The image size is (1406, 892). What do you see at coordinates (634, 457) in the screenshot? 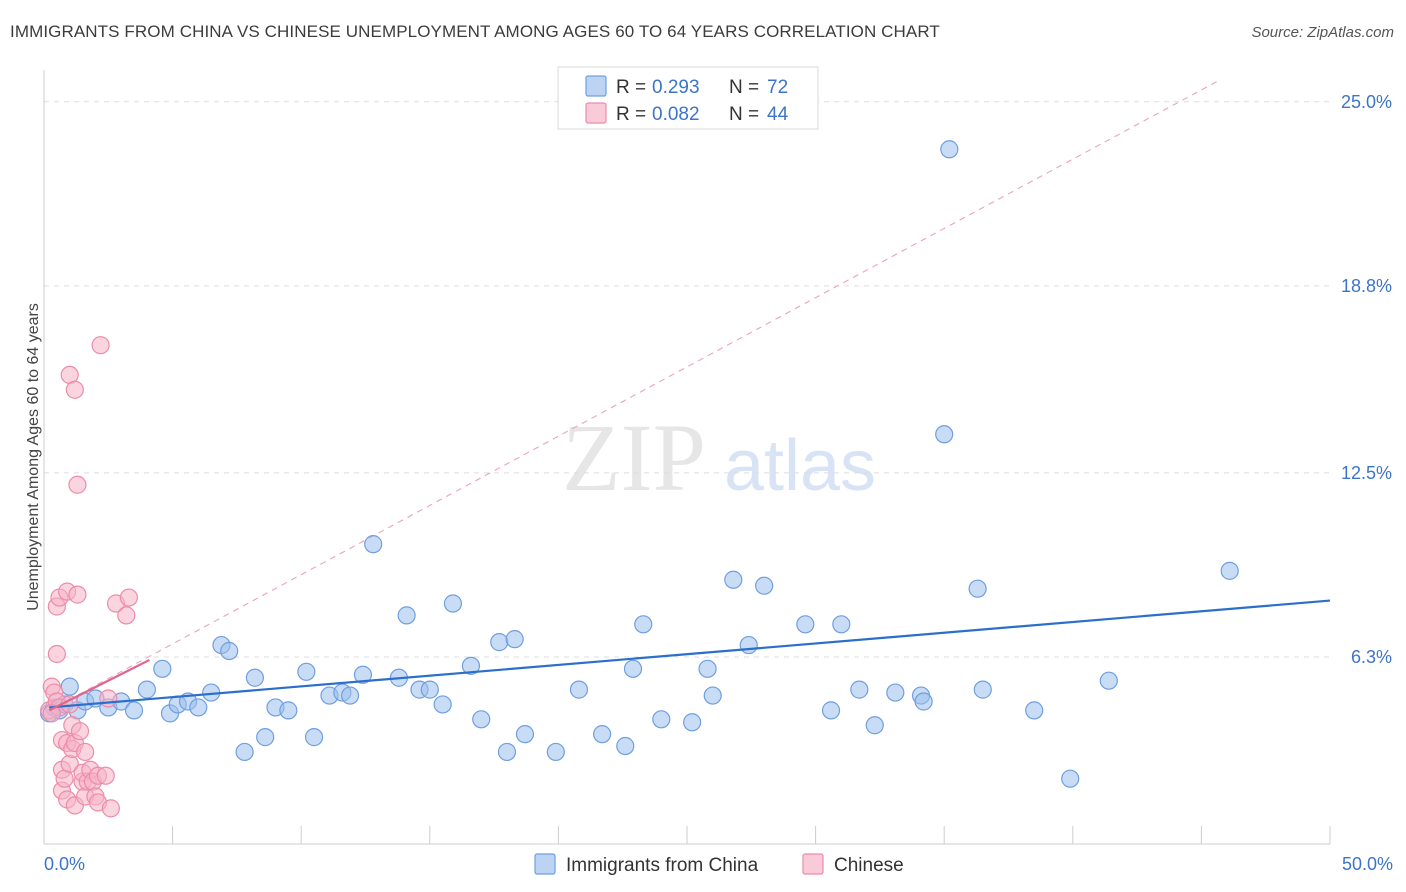
I see `watermark-zip: ZIP` at bounding box center [634, 457].